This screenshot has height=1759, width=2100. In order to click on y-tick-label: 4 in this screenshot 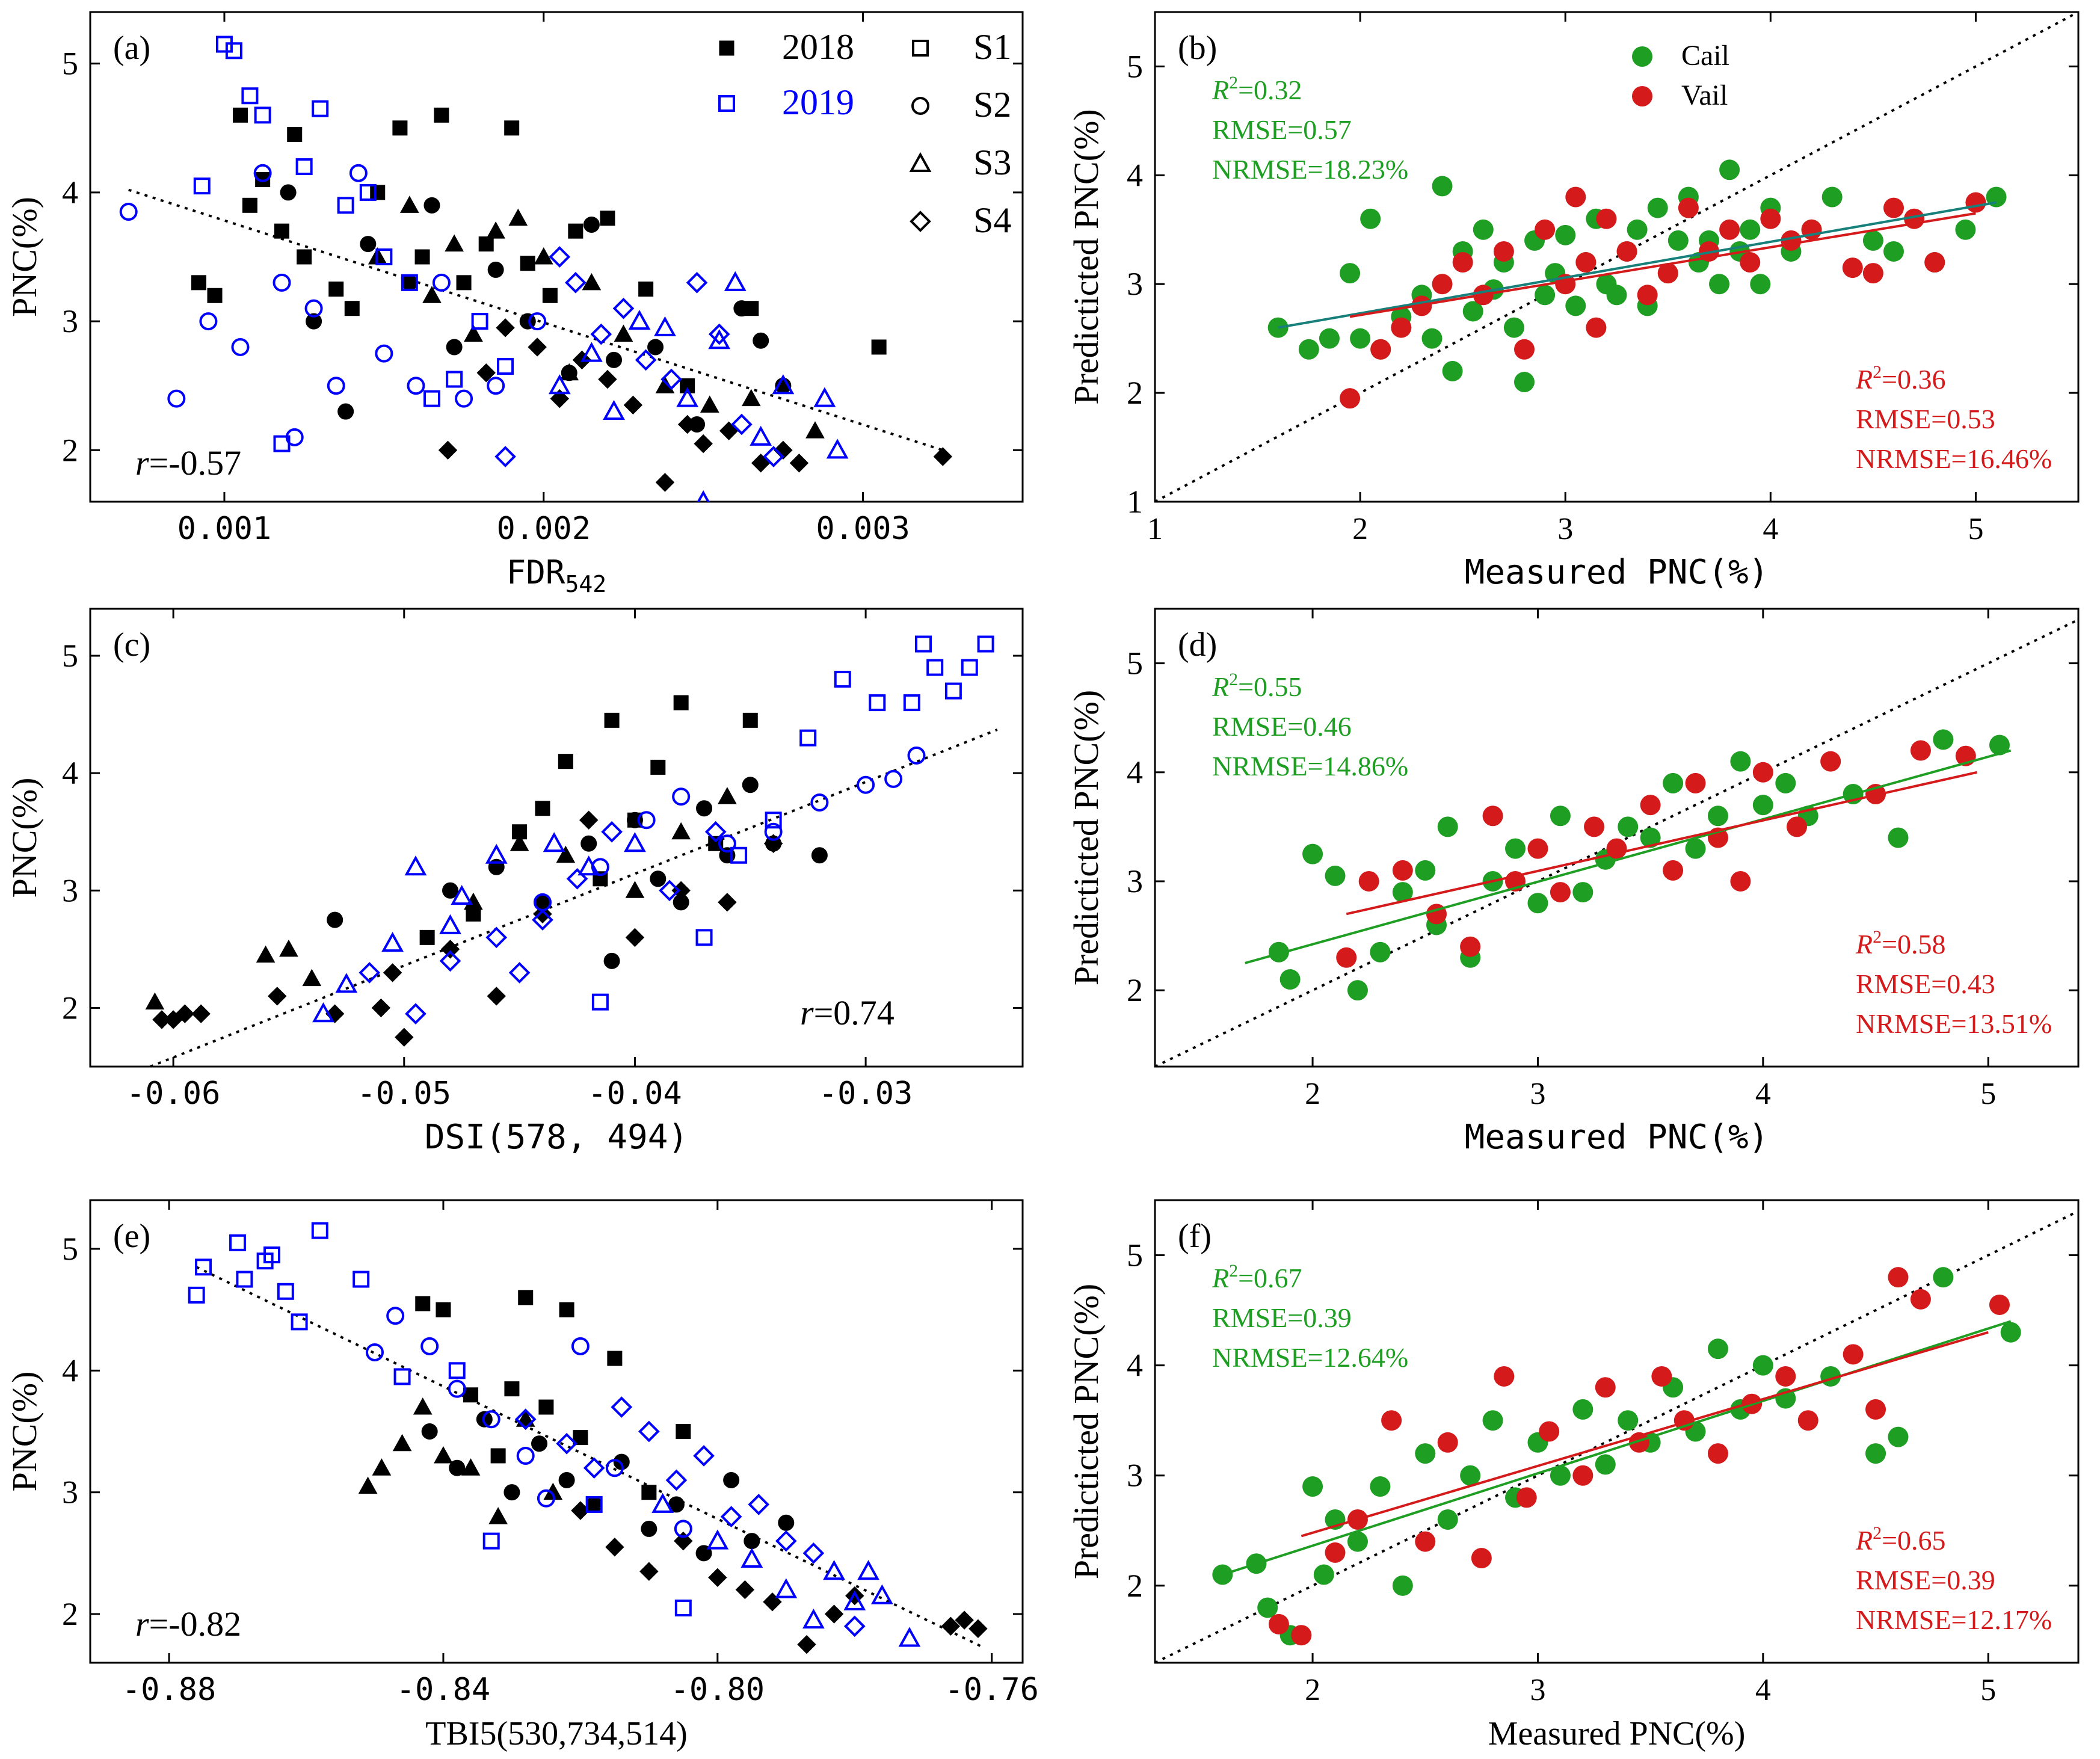, I will do `click(1135, 772)`.